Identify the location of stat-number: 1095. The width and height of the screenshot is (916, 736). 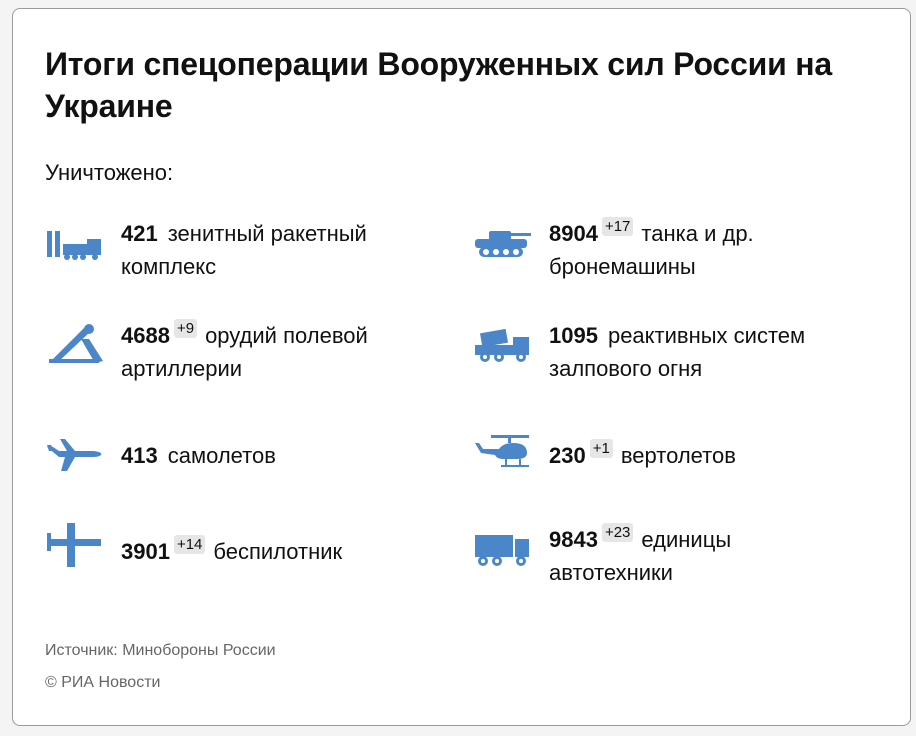
(573, 335).